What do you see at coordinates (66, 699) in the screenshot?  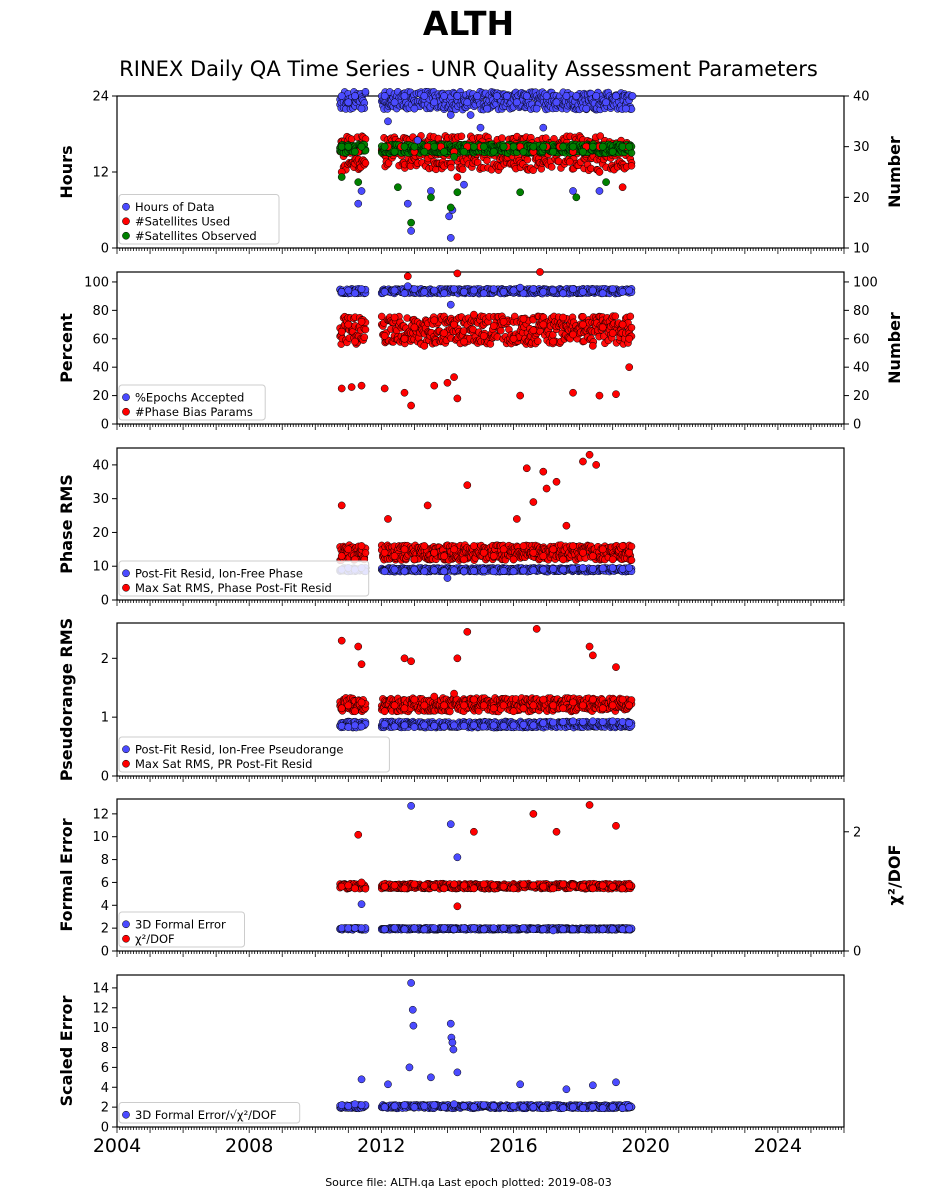 I see `y-axis-label: Pseudorange RMS` at bounding box center [66, 699].